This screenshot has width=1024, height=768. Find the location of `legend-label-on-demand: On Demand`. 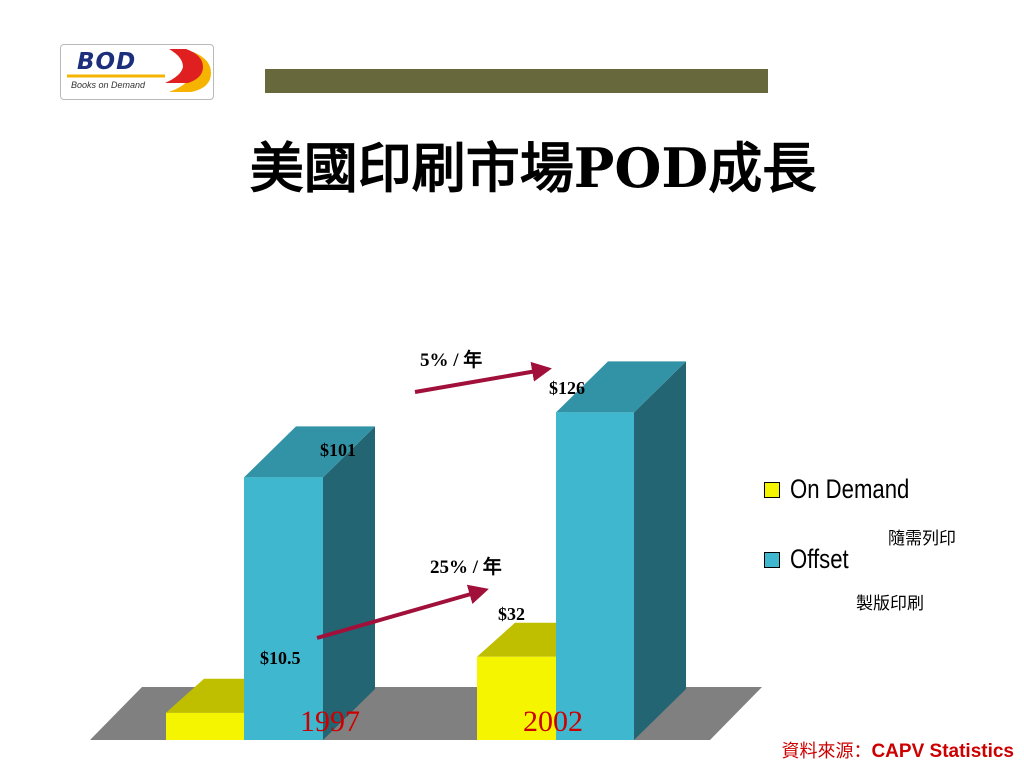

legend-label-on-demand: On Demand is located at coordinates (850, 489).